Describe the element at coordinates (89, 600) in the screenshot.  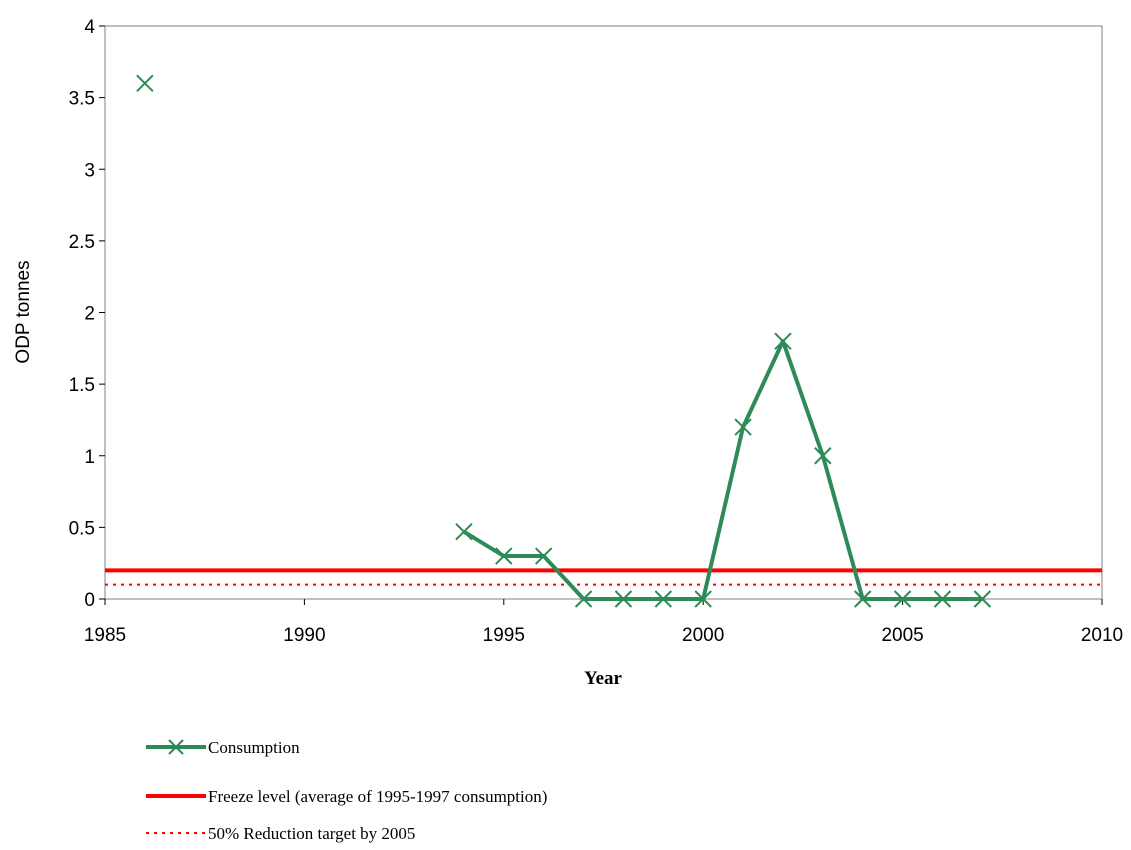
I see `y-tick-label: 0` at that location.